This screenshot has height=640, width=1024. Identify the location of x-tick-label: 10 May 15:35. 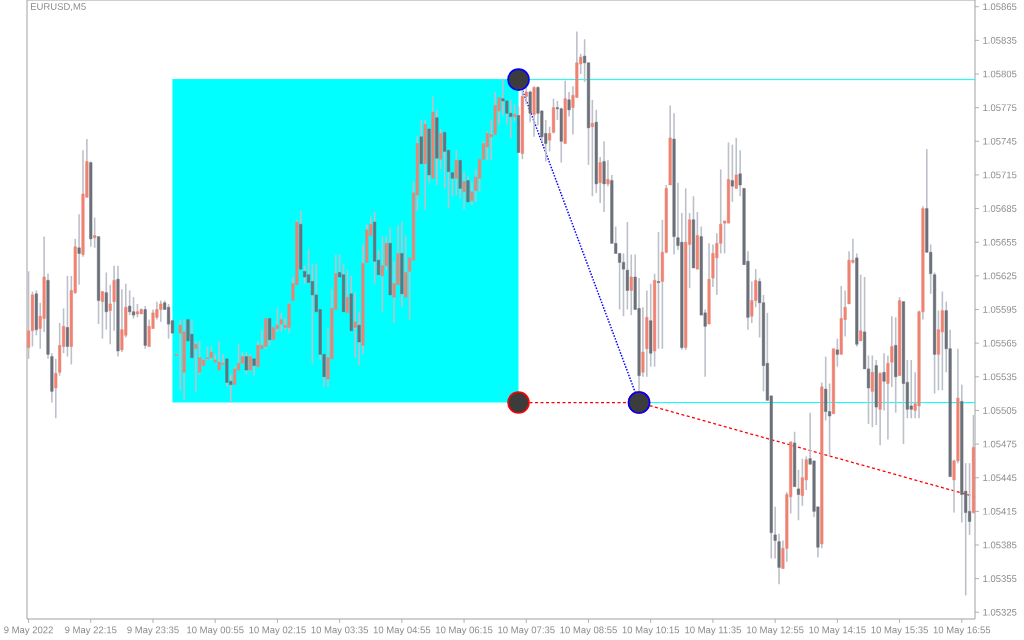
(899, 631).